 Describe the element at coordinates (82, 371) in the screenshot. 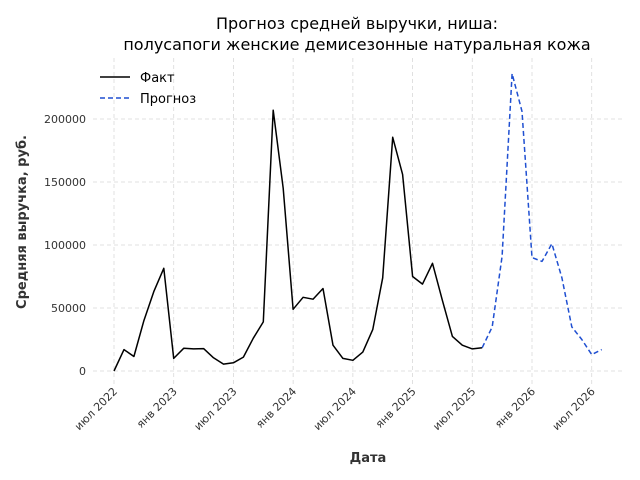

I see `y-tick-label: 0` at that location.